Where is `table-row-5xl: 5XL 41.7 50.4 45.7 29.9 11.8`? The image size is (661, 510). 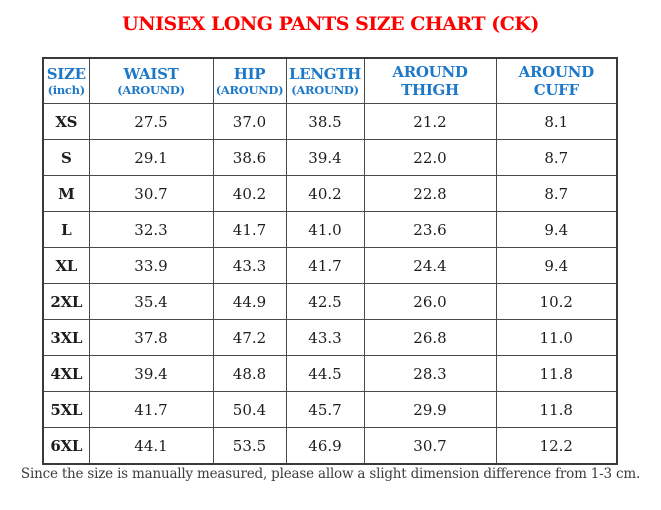
table-row-5xl: 5XL 41.7 50.4 45.7 29.9 11.8 is located at coordinates (330, 409).